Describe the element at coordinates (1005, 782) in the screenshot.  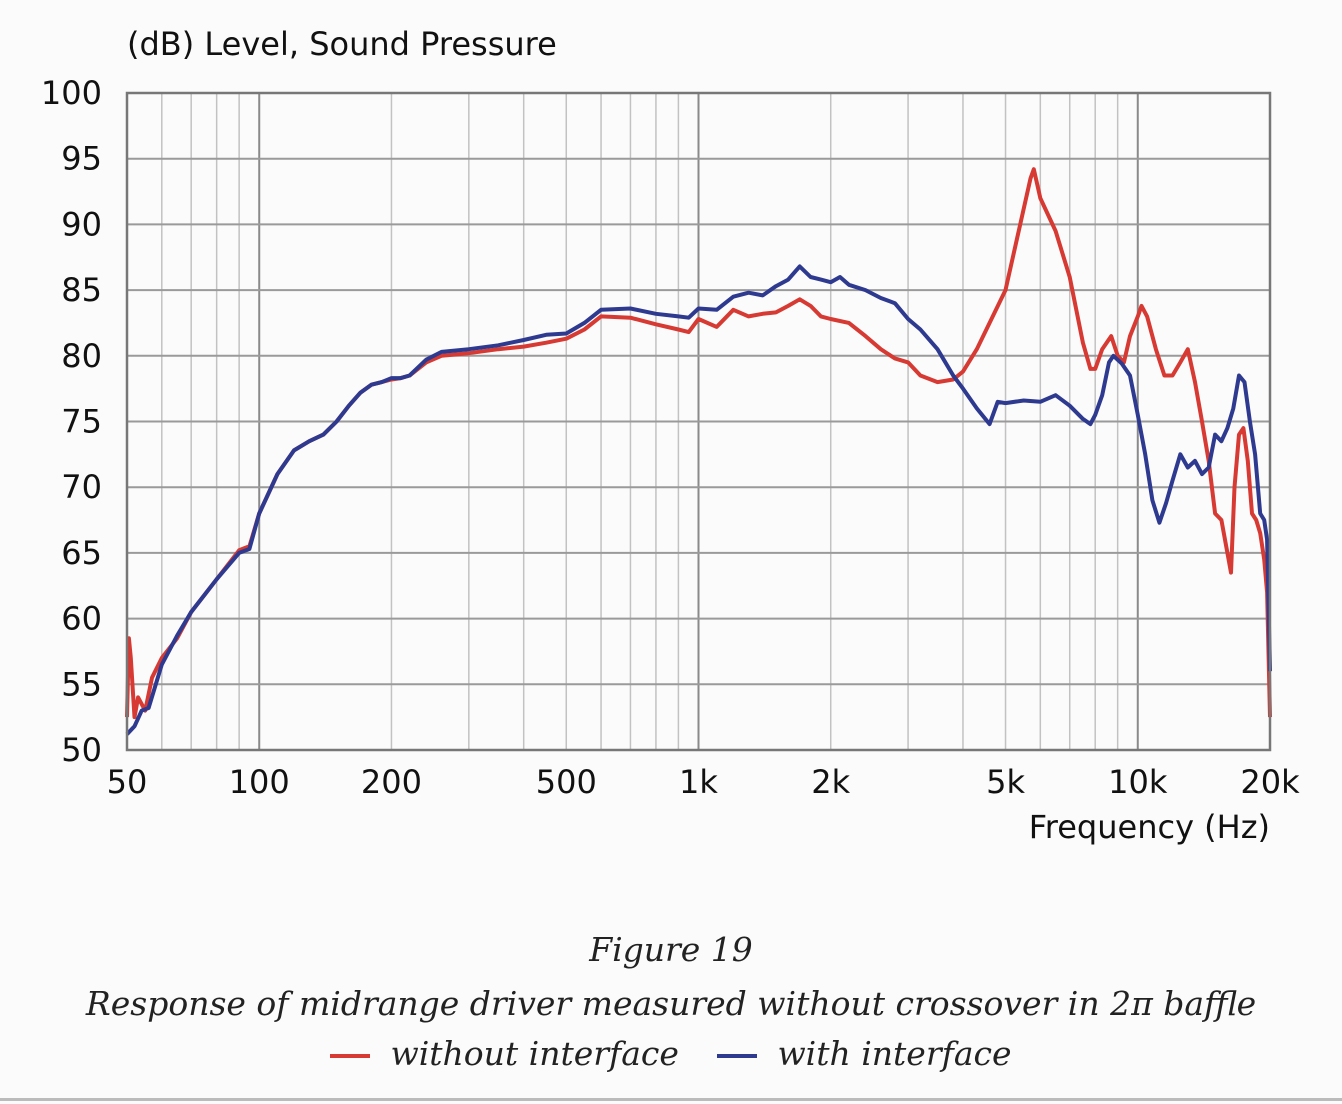
I see `x-tick-label: 5k` at that location.